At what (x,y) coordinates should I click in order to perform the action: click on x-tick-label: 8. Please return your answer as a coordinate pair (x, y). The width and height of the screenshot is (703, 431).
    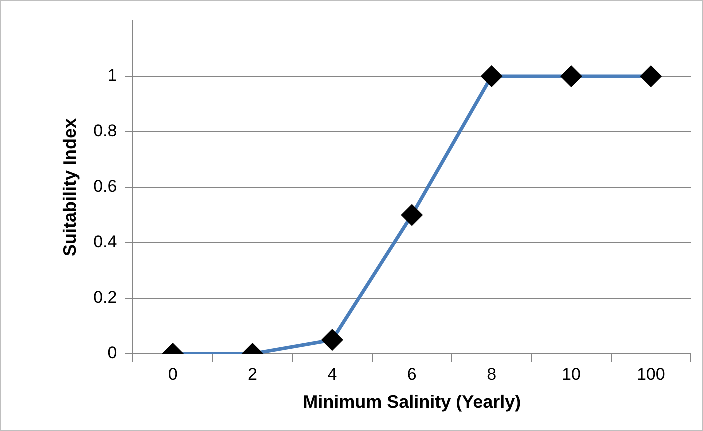
    Looking at the image, I should click on (492, 374).